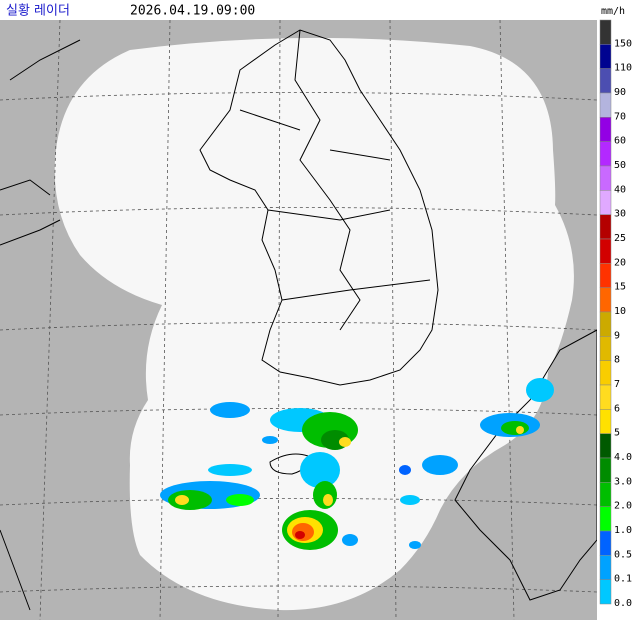 The image size is (635, 624). What do you see at coordinates (620, 92) in the screenshot?
I see `legend-label: 90` at bounding box center [620, 92].